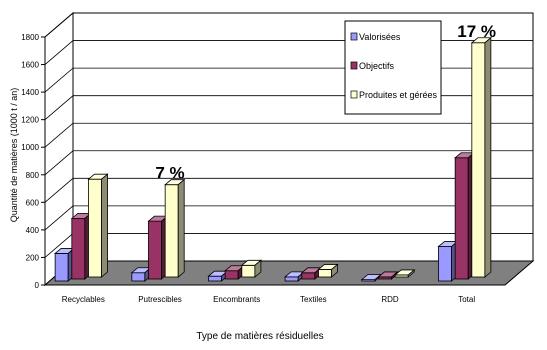 This screenshot has height=350, width=547. Describe the element at coordinates (33, 257) in the screenshot. I see `y-tick-label: 200` at that location.